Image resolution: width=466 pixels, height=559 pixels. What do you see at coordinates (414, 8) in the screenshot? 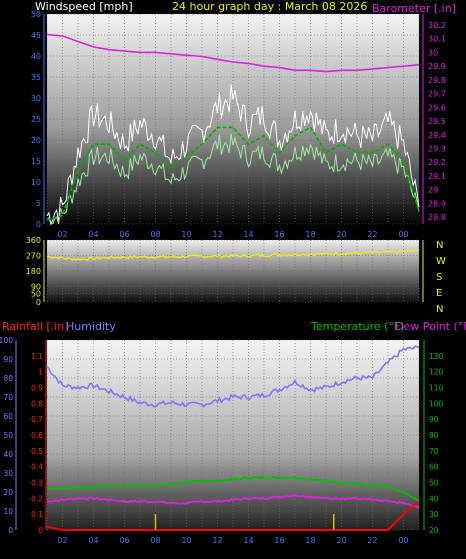
I see `barometer-axis-title: Barometer [.in]` at bounding box center [414, 8].